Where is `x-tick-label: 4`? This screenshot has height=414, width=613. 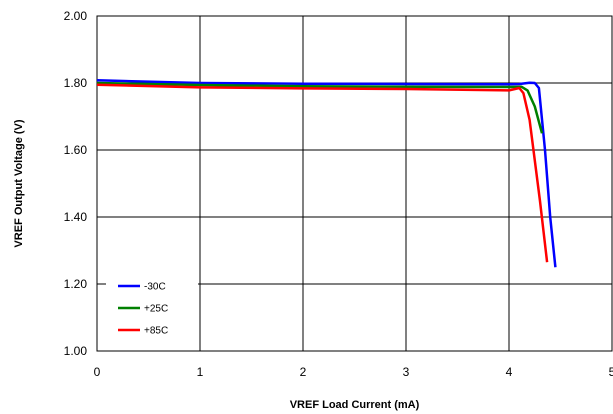
x-tick-label: 4 is located at coordinates (509, 372).